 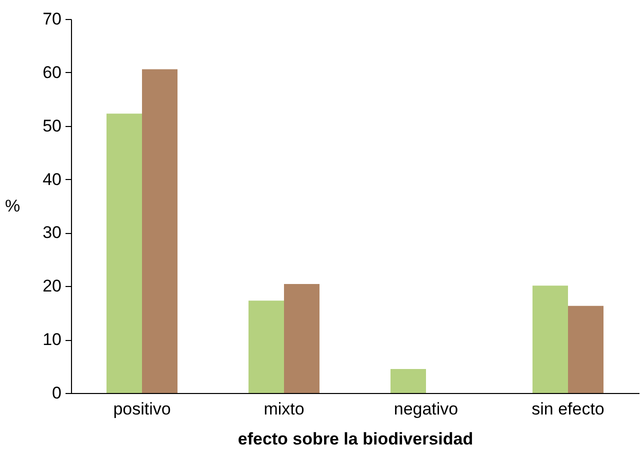 I want to click on y-tick-label: 20, so click(x=52, y=286).